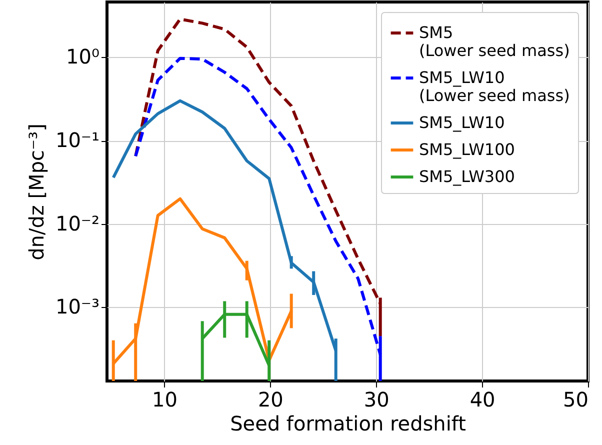  Describe the element at coordinates (165, 400) in the screenshot. I see `x-tick-label: 10` at that location.